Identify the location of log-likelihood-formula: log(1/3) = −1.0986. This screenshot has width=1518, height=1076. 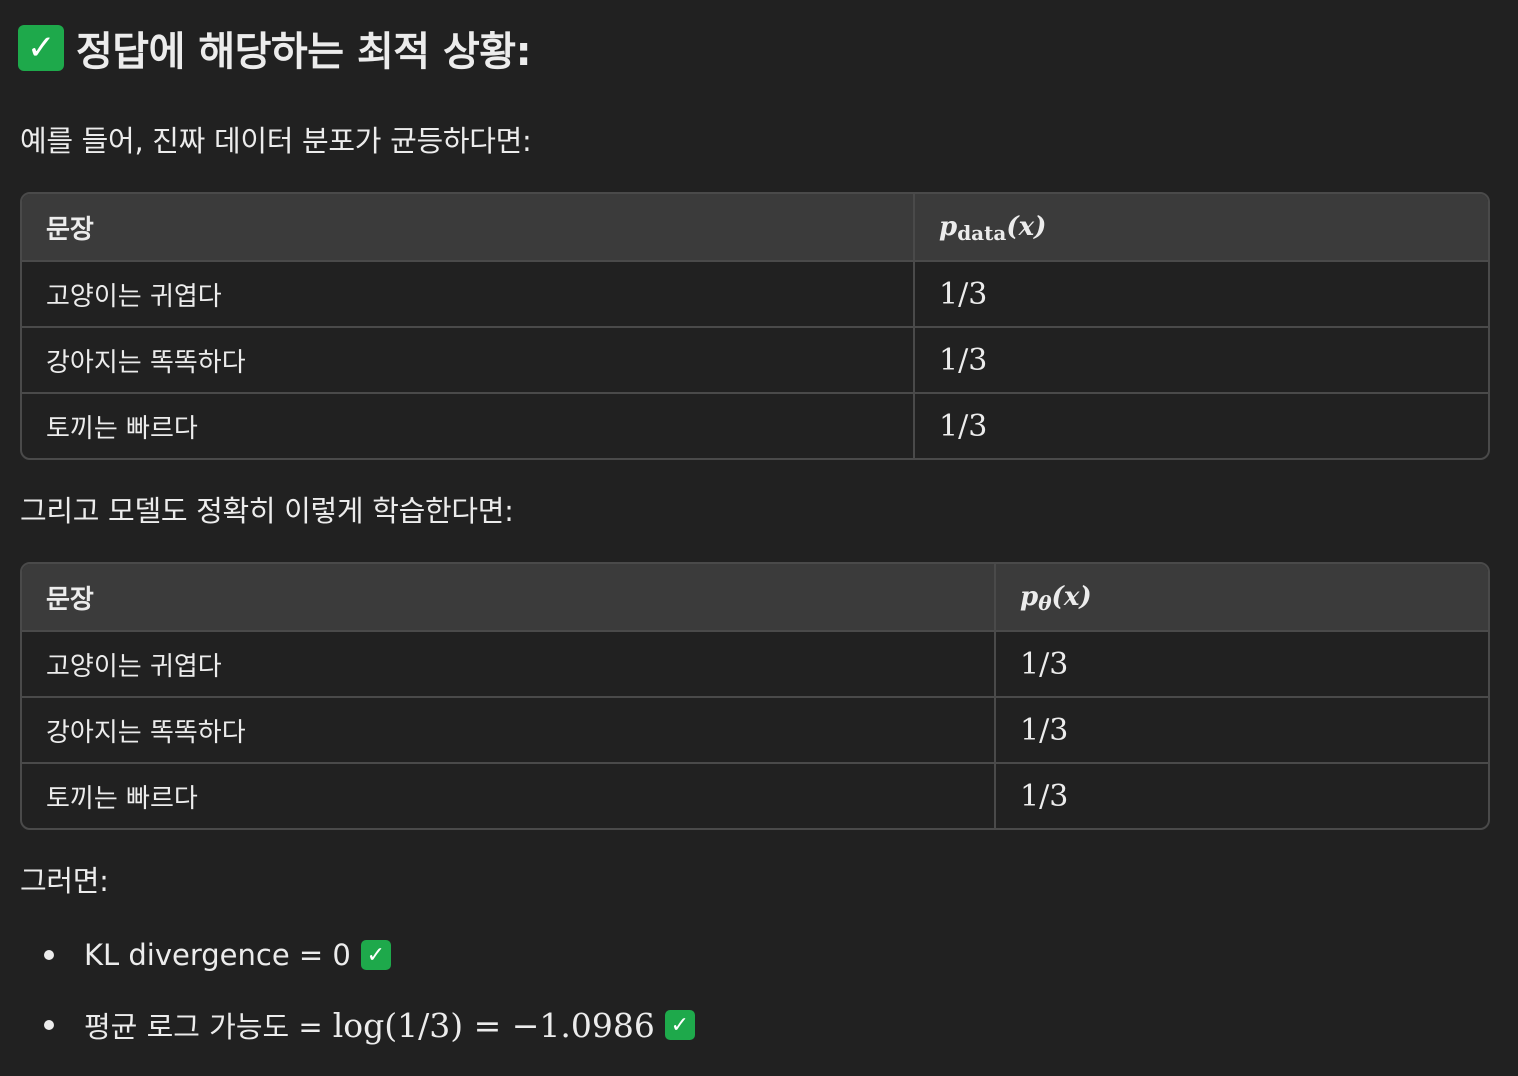
(493, 1025).